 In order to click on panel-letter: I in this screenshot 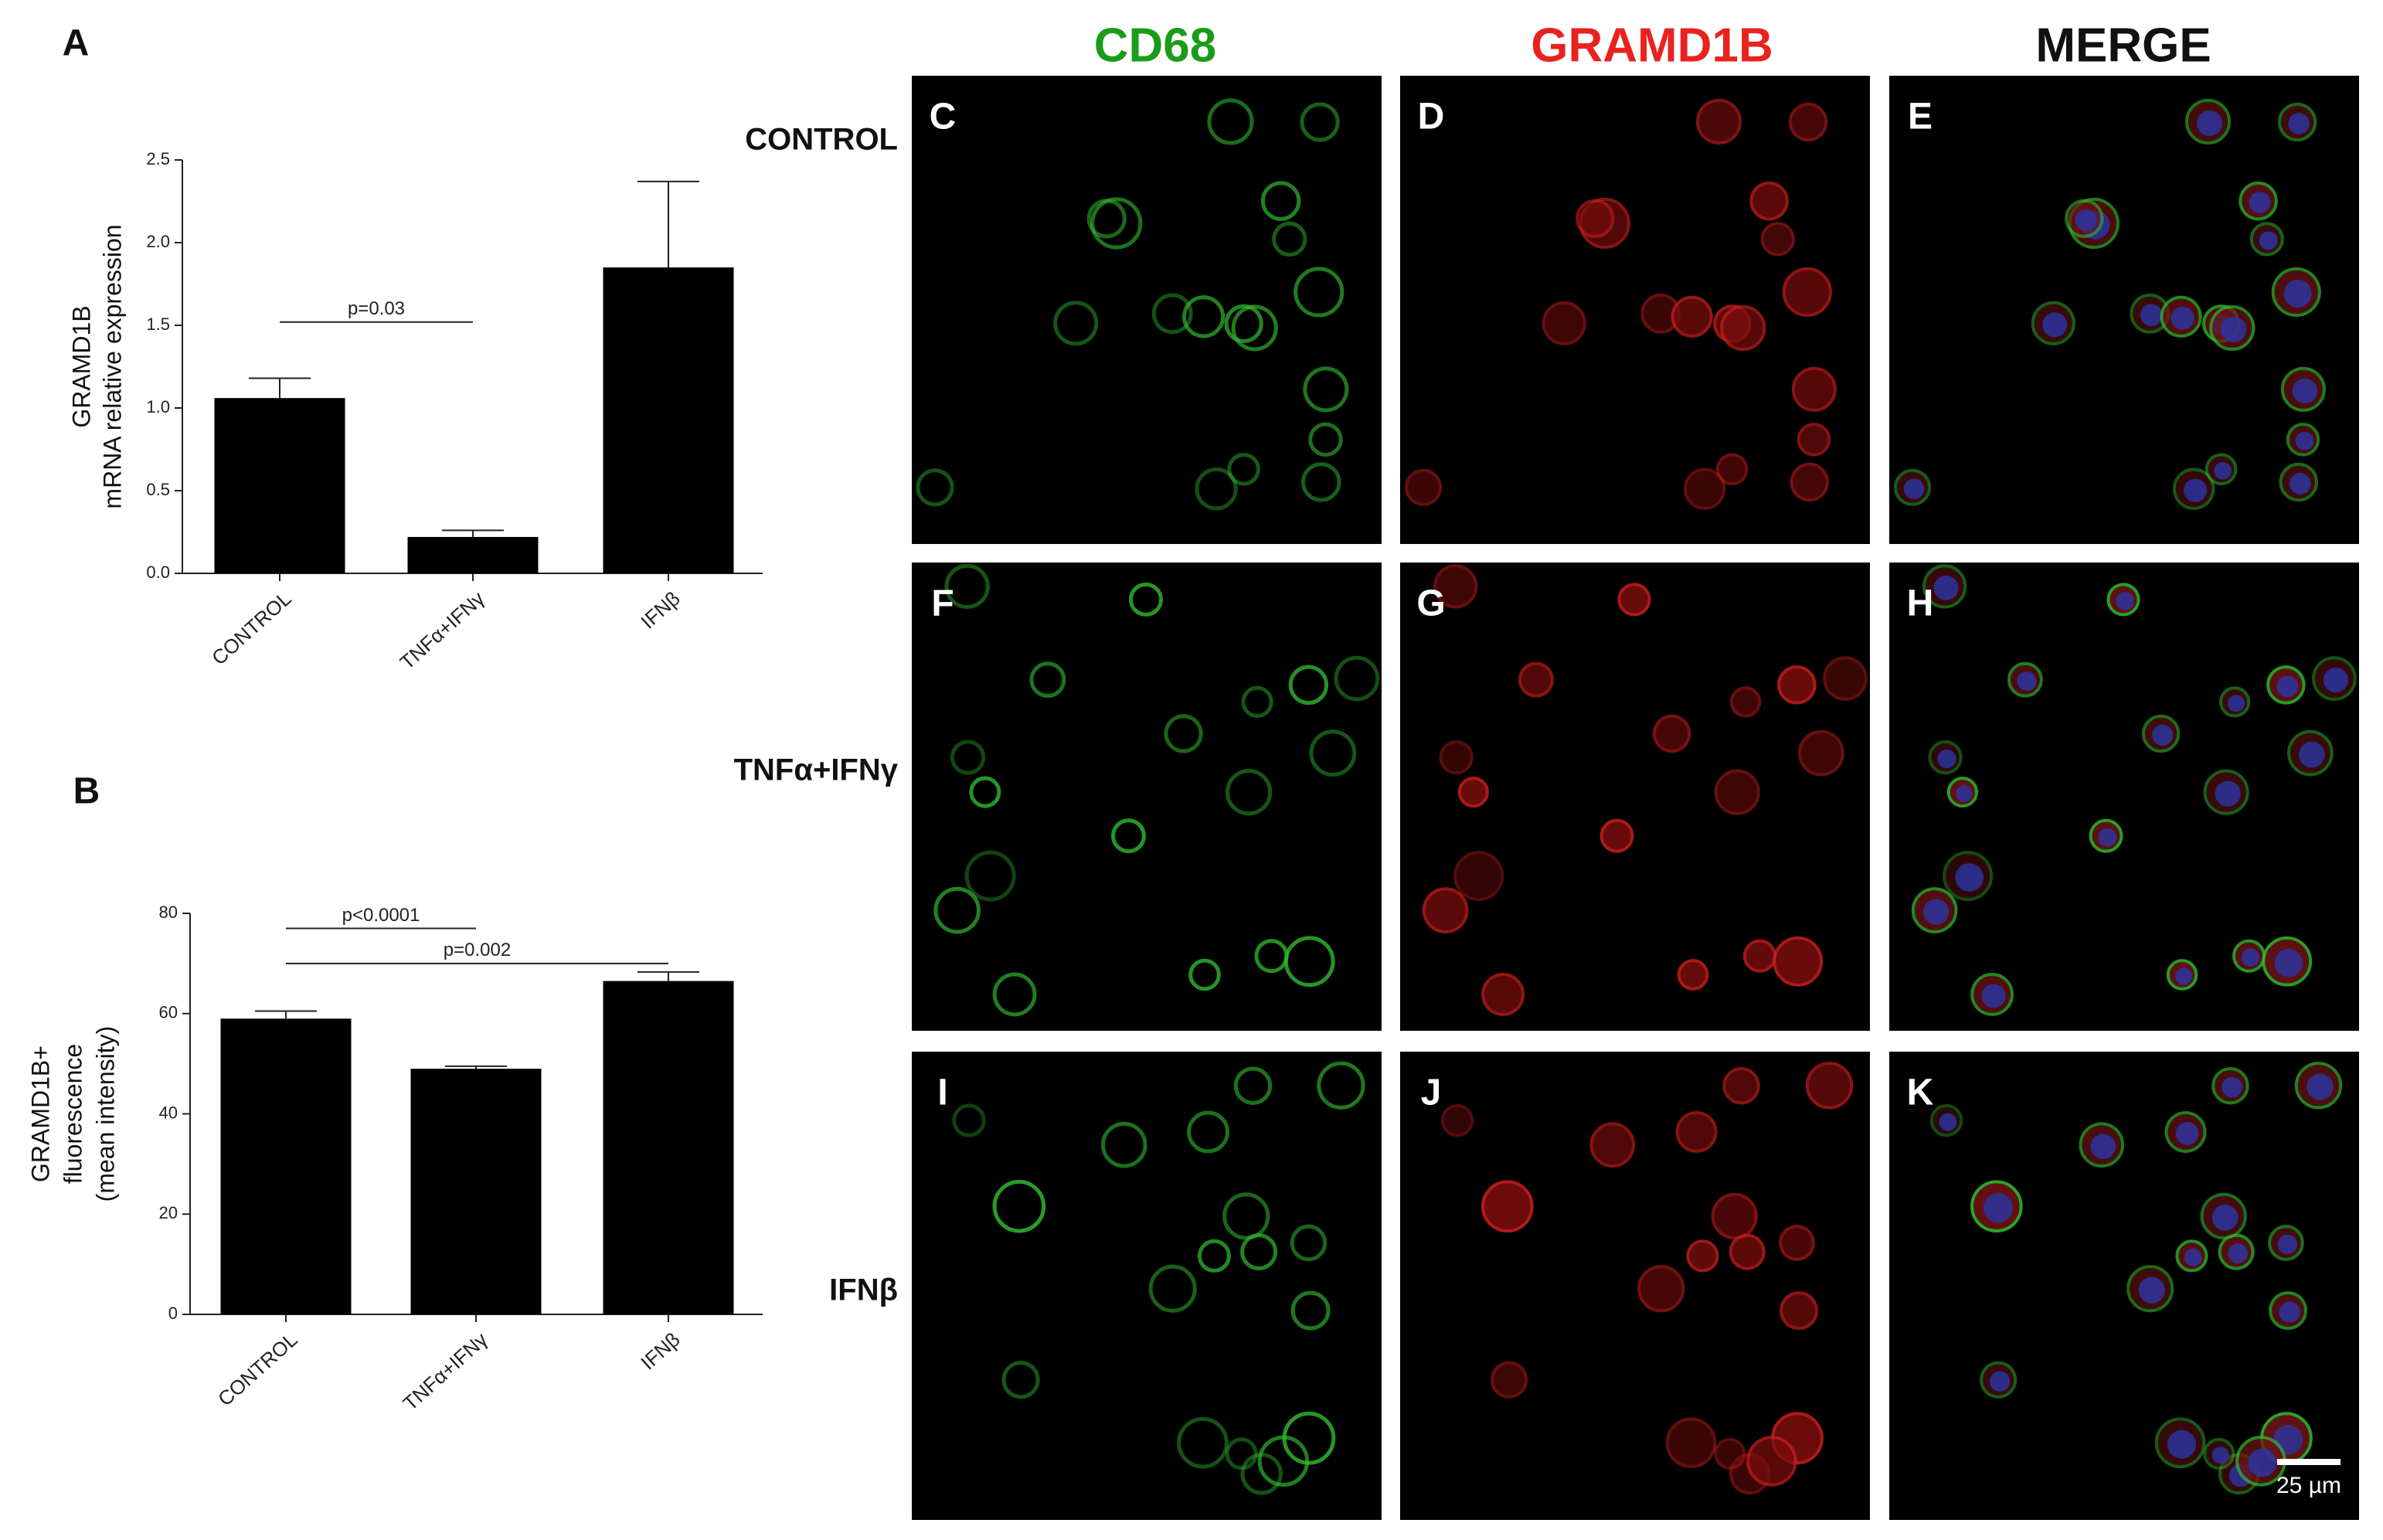, I will do `click(942, 1093)`.